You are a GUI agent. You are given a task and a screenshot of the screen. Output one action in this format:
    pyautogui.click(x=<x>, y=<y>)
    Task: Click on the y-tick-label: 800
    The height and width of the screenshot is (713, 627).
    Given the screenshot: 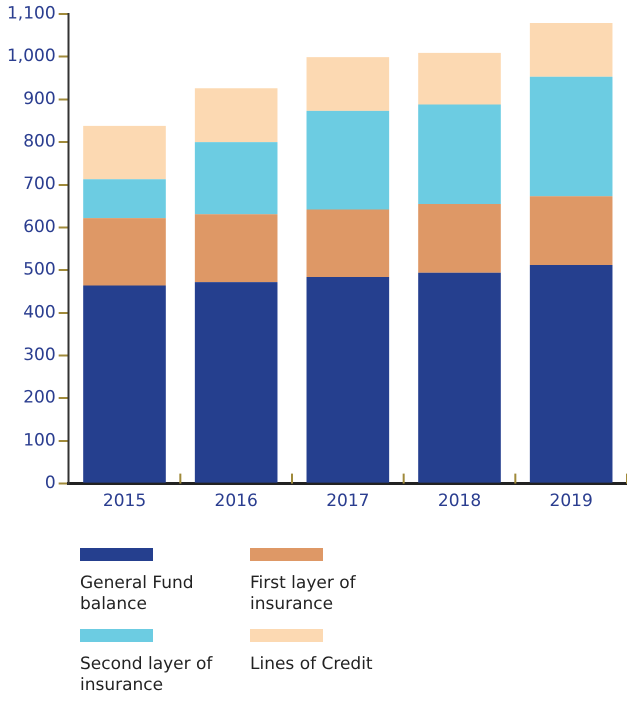 What is the action you would take?
    pyautogui.click(x=39, y=141)
    